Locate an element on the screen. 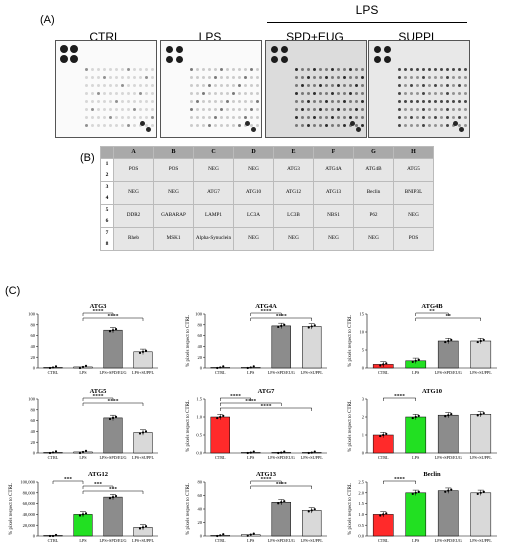 The height and width of the screenshot is (550, 509). table-cell: P62 is located at coordinates (373, 216).